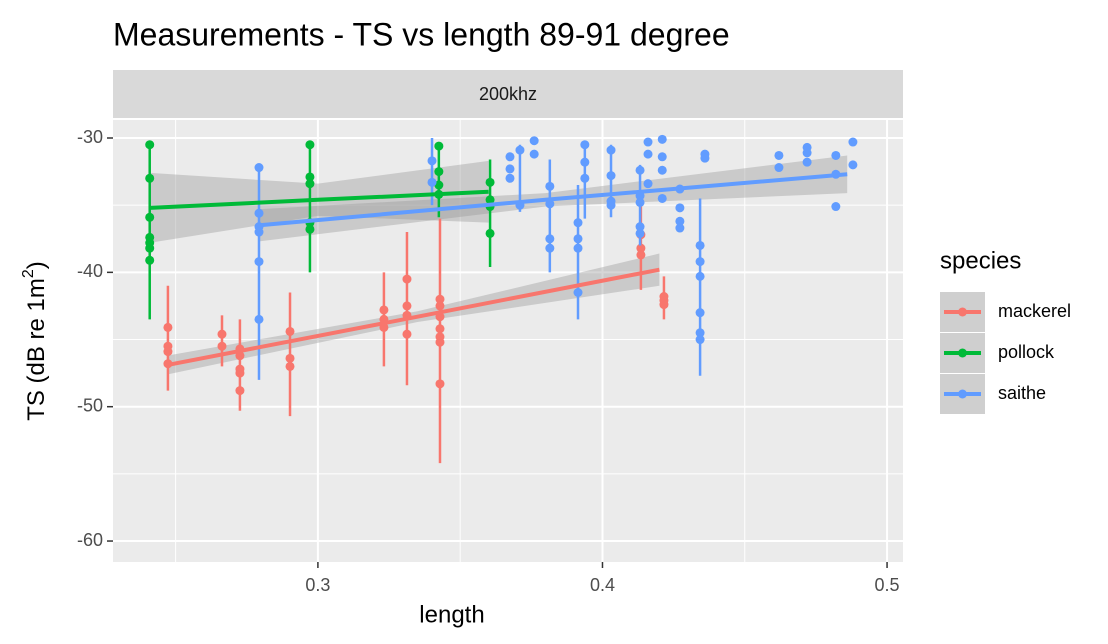  Describe the element at coordinates (421, 34) in the screenshot. I see `chart-title: Measurements - TS vs length 89-91 degree` at that location.